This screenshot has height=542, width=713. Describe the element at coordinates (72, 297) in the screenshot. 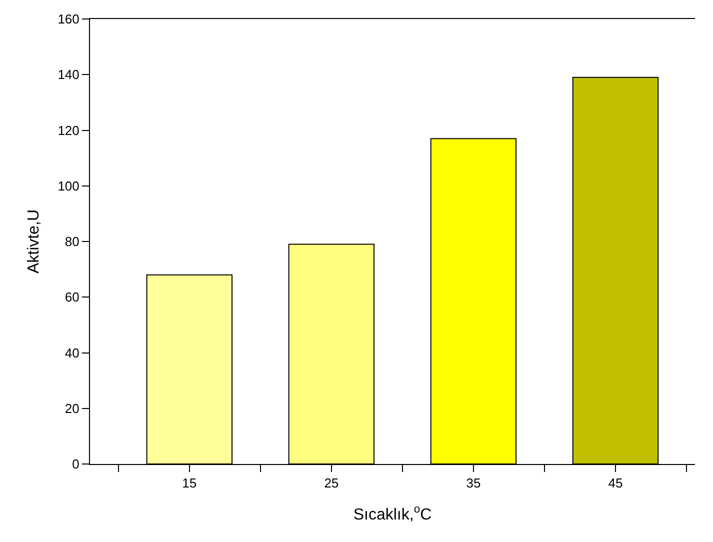

I see `y-tick-label: 60` at that location.